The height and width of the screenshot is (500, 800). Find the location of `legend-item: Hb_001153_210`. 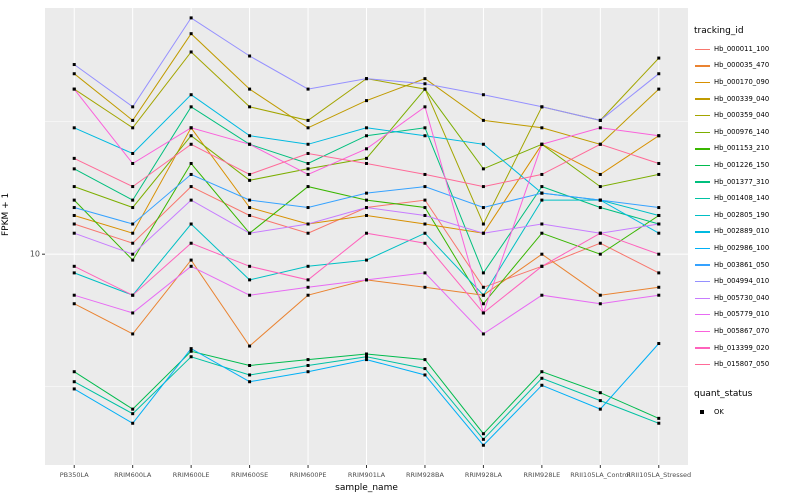

legend-item: Hb_001153_210 is located at coordinates (746, 149).